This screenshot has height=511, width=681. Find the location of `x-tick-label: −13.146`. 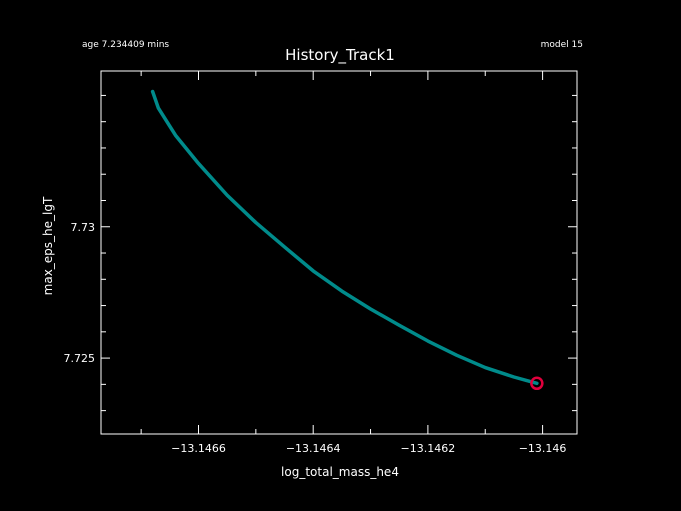

x-tick-label: −13.146 is located at coordinates (543, 448).